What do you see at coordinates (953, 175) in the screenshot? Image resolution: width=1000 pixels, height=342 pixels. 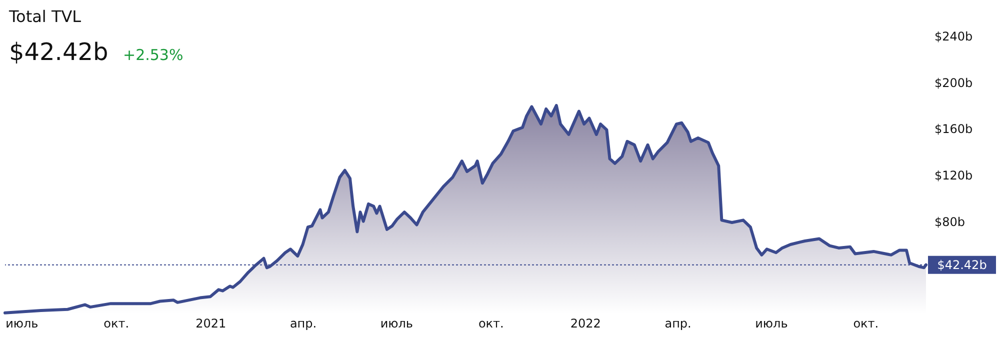 I see `y-tick-label: $120b` at bounding box center [953, 175].